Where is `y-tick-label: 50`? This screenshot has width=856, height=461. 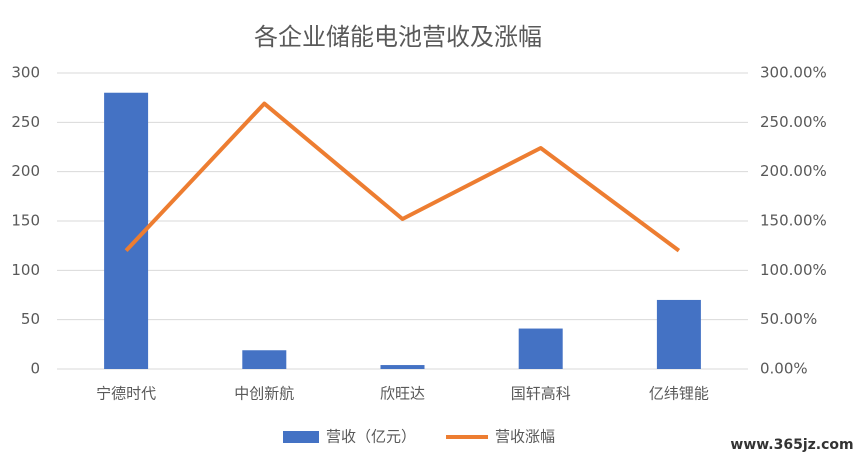 y-tick-label: 50 is located at coordinates (30, 319).